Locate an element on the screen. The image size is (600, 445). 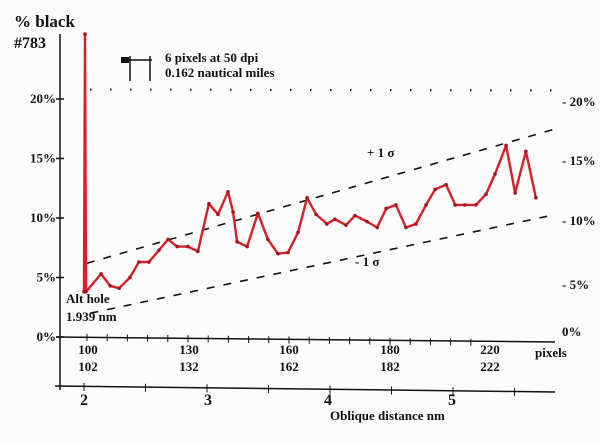
x-tick-label-pixels-row2: 102 is located at coordinates (88, 366).